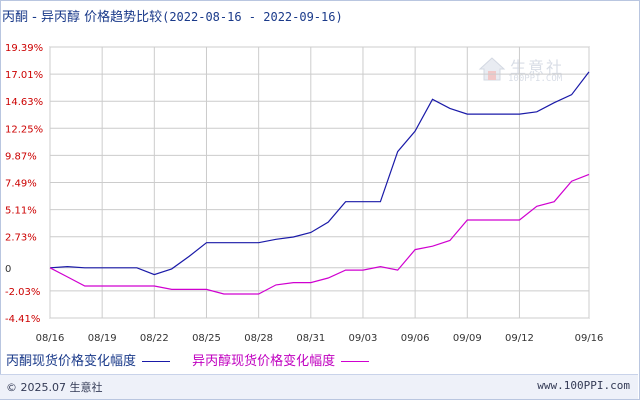  What do you see at coordinates (467, 338) in the screenshot?
I see `x-tick-label: 09/09` at bounding box center [467, 338].